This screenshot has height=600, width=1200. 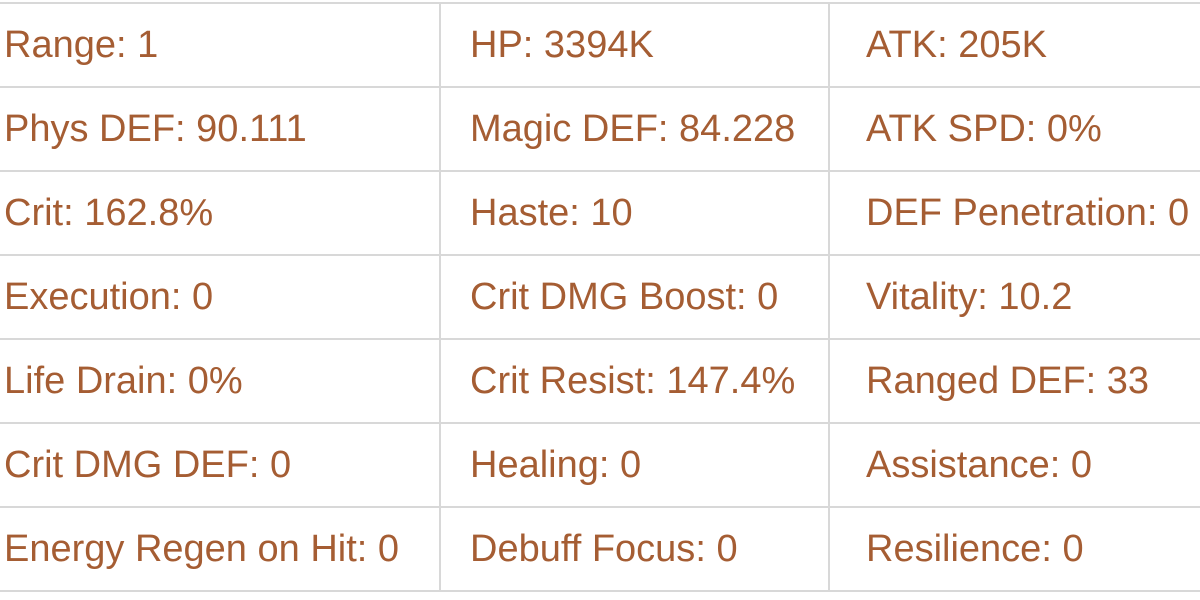 I want to click on stat-value: 1, so click(x=148, y=44).